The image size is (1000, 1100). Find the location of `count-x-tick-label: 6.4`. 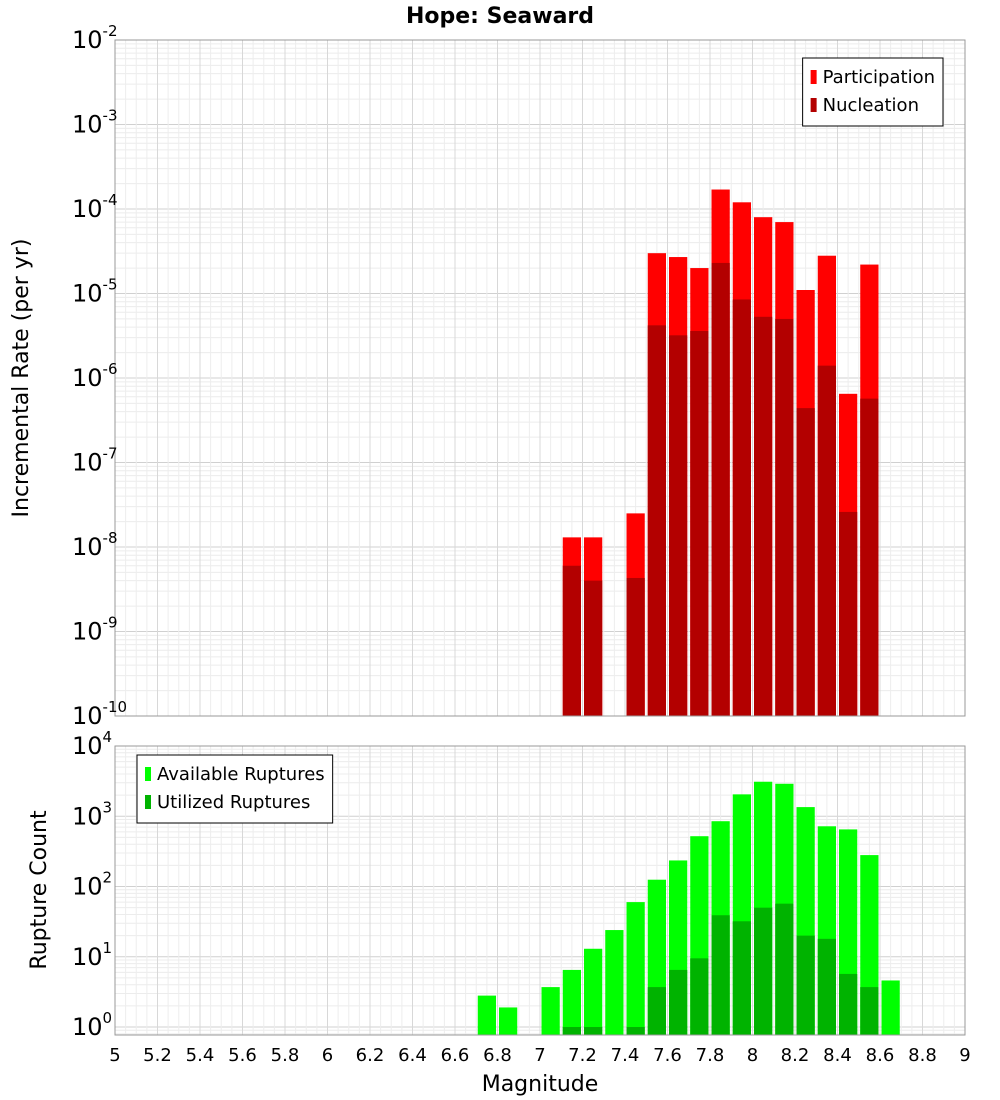

count-x-tick-label: 6.4 is located at coordinates (412, 1055).